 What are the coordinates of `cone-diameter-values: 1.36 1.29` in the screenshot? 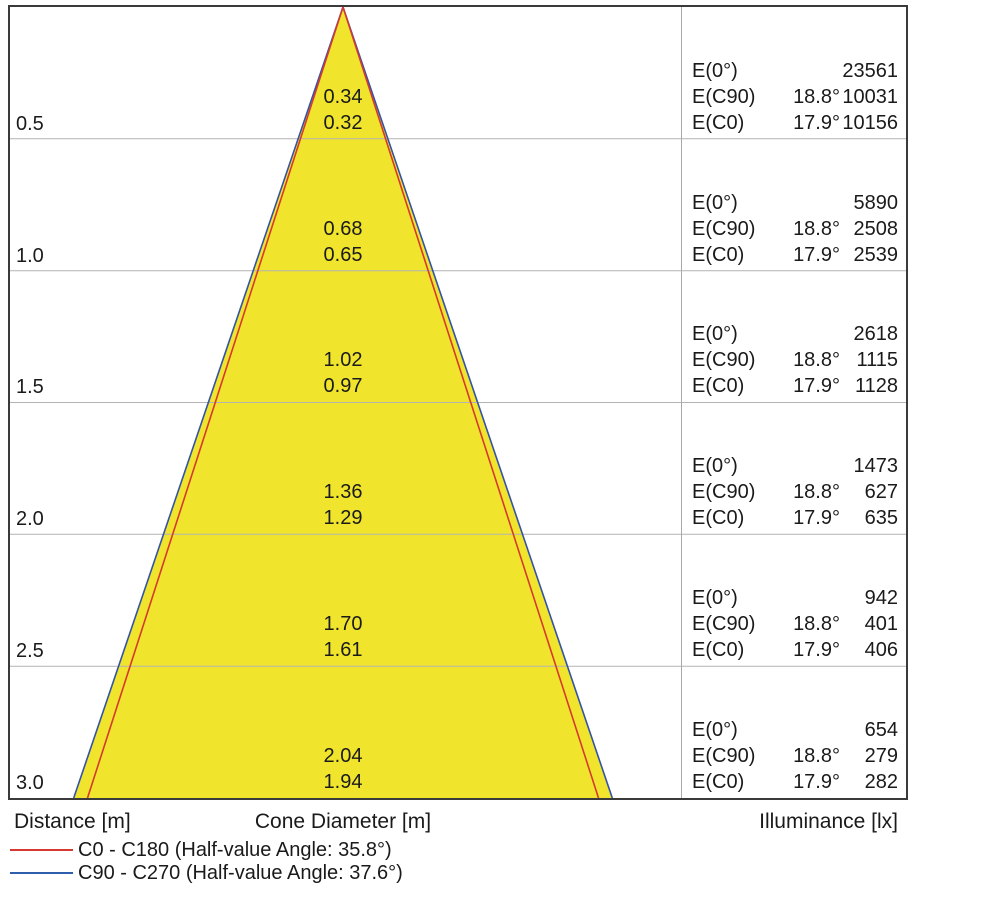 It's located at (343, 505).